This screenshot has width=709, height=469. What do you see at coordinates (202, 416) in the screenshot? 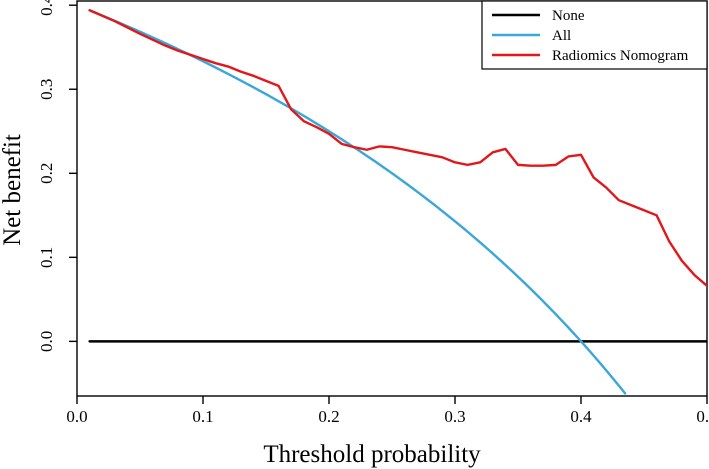
I see `x-tick-label: 0.1` at bounding box center [202, 416].